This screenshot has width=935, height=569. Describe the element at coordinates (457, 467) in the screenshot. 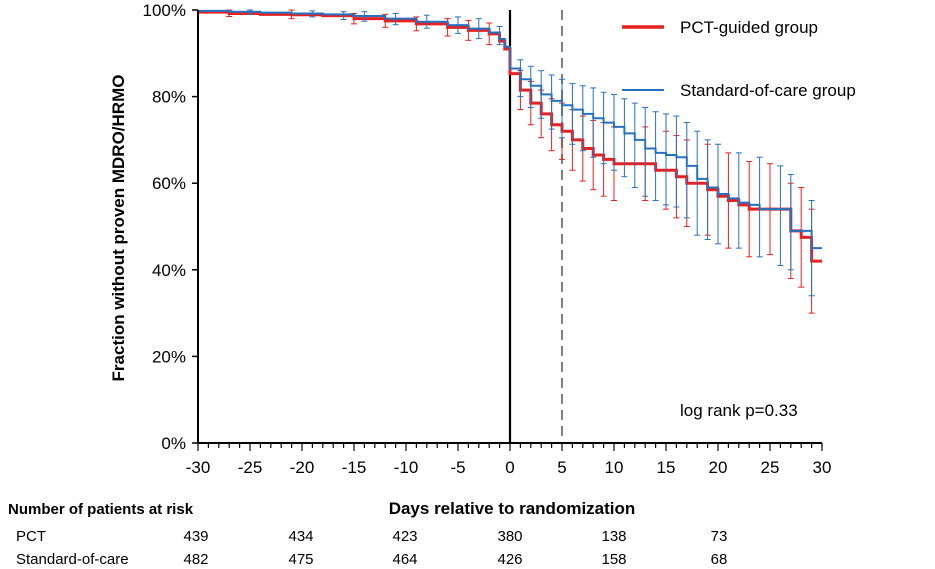

I see `x-tick-label: -5` at that location.